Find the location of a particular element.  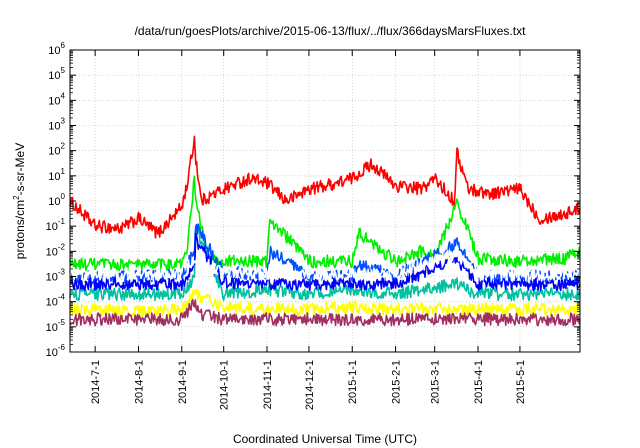

y-tick-label: 10⁻⁶ is located at coordinates (56, 351).